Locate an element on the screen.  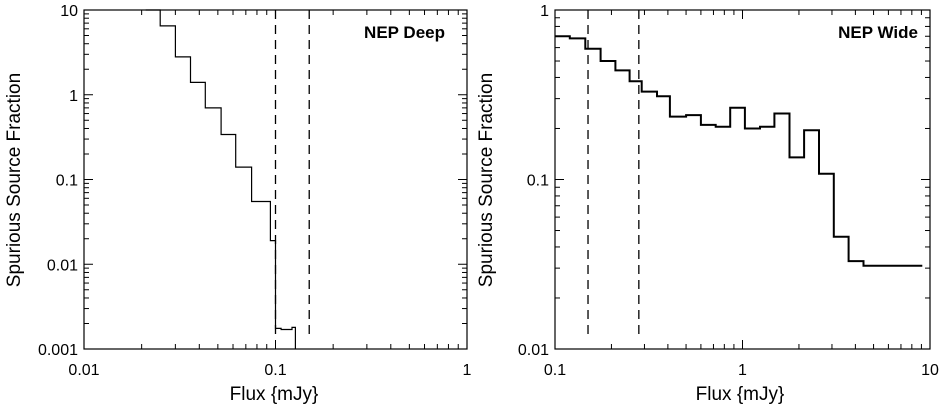
y-tick-label: 0.001 is located at coordinates (58, 350).